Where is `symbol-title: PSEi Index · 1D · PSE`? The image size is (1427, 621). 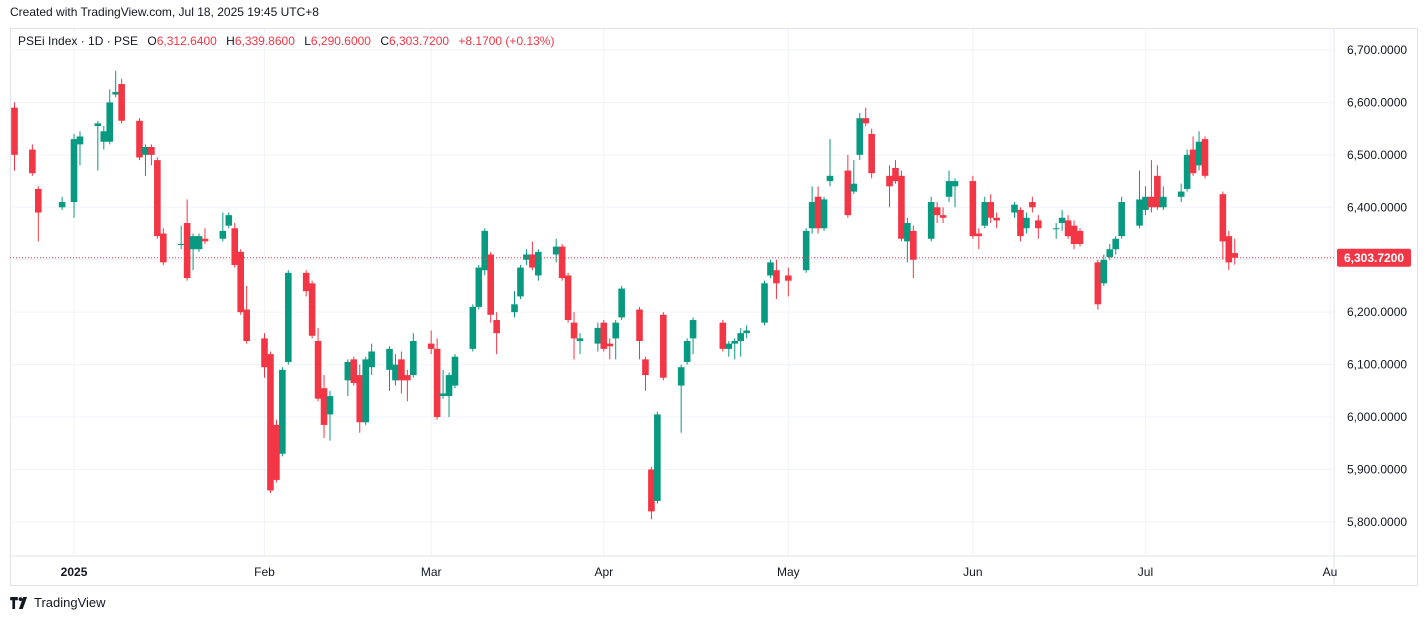 symbol-title: PSEi Index · 1D · PSE is located at coordinates (78, 41).